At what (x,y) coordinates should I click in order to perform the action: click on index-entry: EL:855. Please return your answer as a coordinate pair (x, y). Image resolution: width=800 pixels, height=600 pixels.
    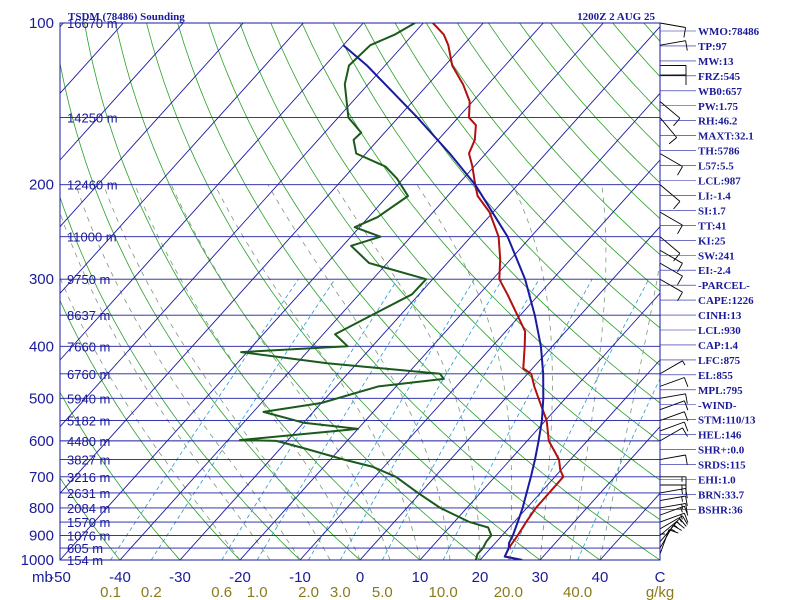
    Looking at the image, I should click on (715, 376).